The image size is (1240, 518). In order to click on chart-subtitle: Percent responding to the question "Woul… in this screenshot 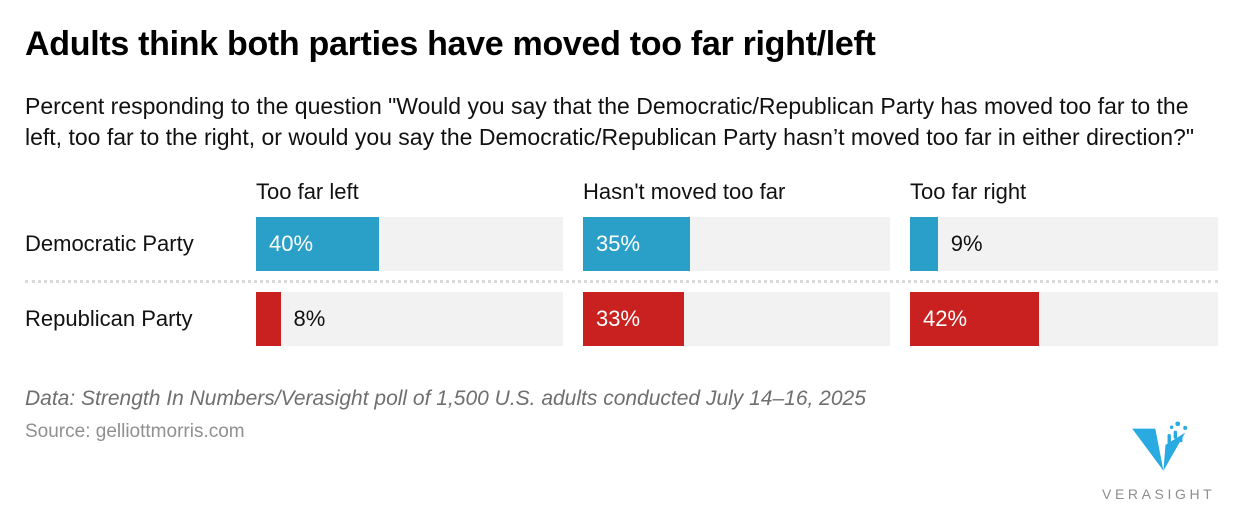, I will do `click(609, 121)`.